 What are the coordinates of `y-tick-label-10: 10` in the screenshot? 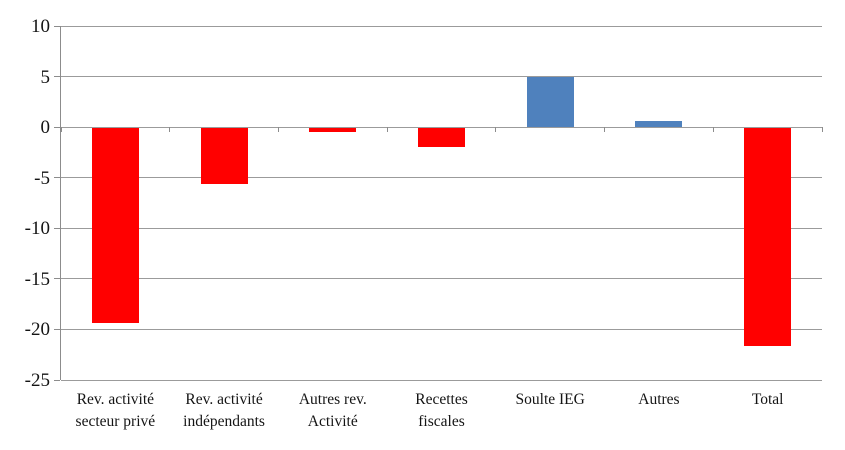 It's located at (40, 26).